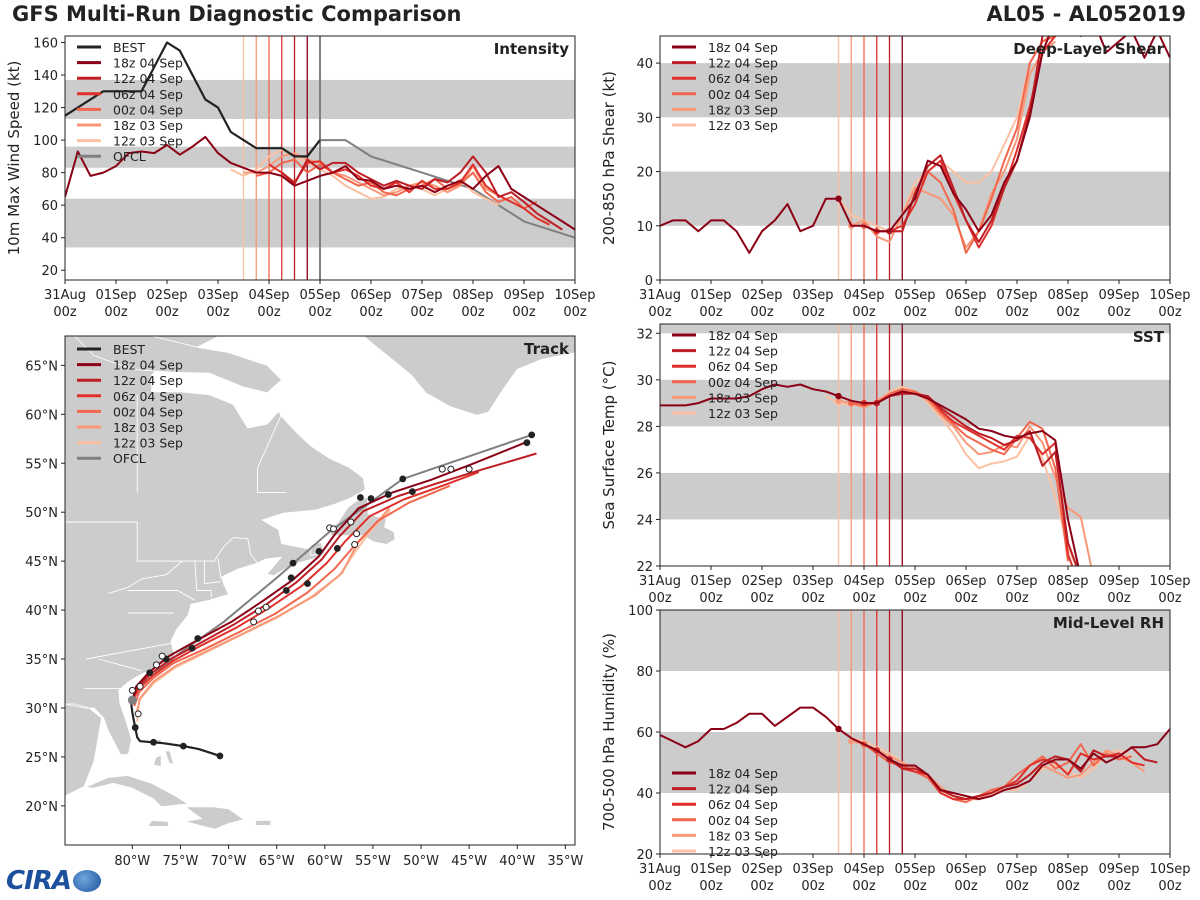  What do you see at coordinates (132, 861) in the screenshot?
I see `track-xtick-label: 80°W` at bounding box center [132, 861].